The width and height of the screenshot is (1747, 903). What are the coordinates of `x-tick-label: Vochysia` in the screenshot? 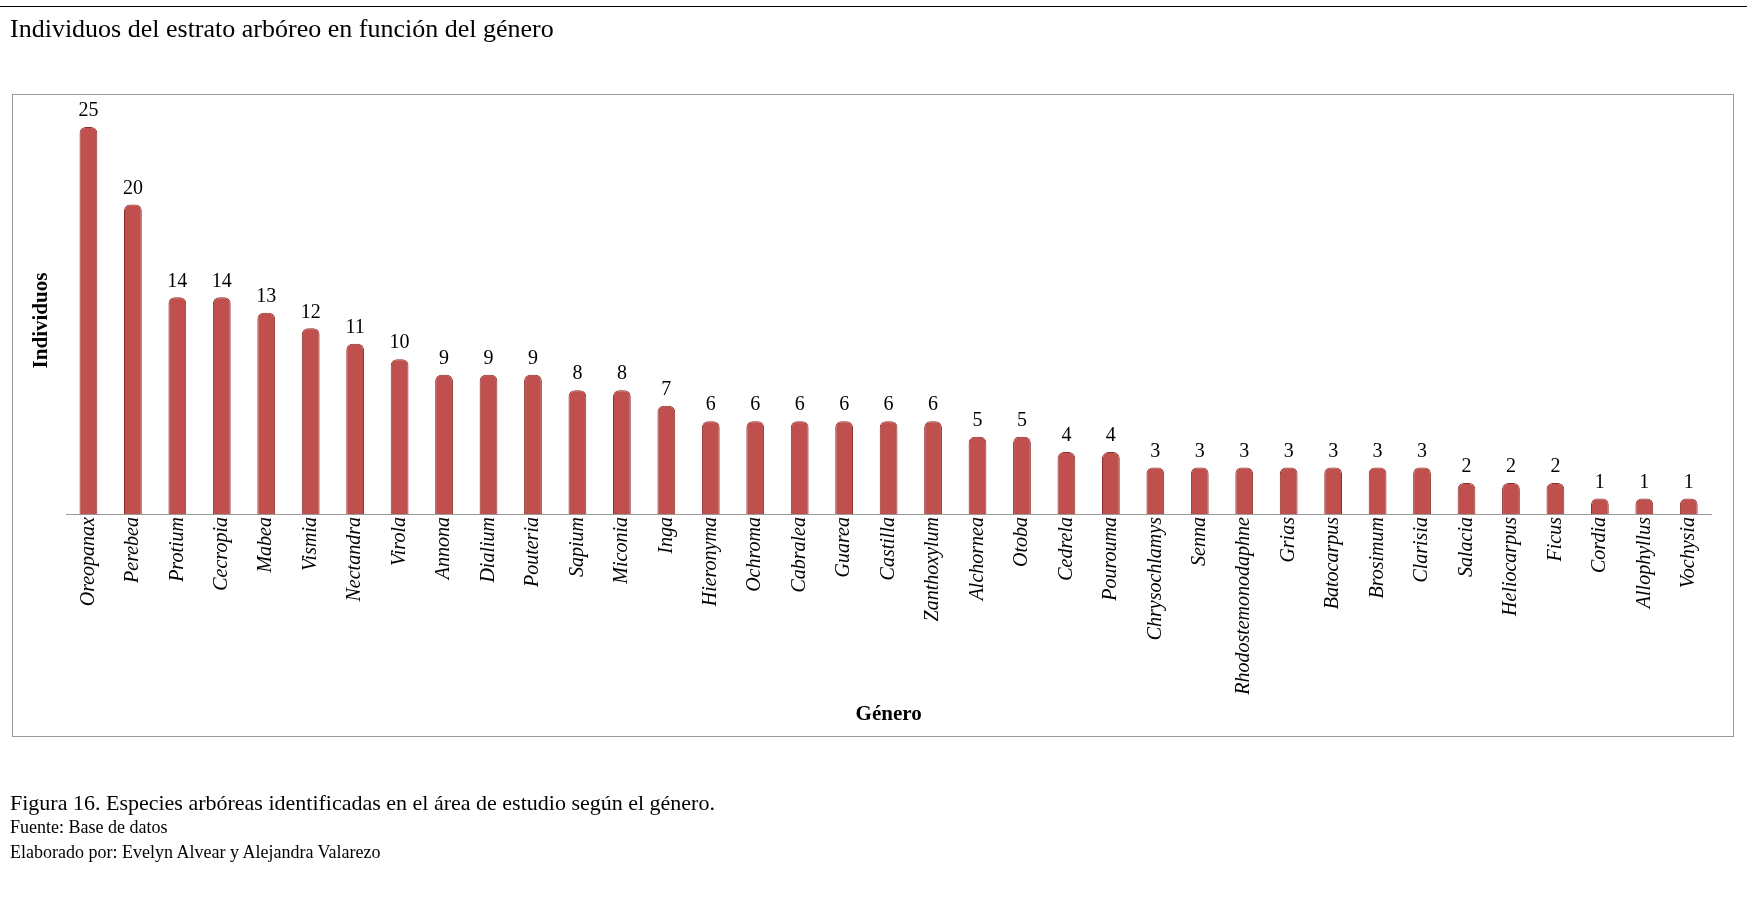 It's located at (1688, 553).